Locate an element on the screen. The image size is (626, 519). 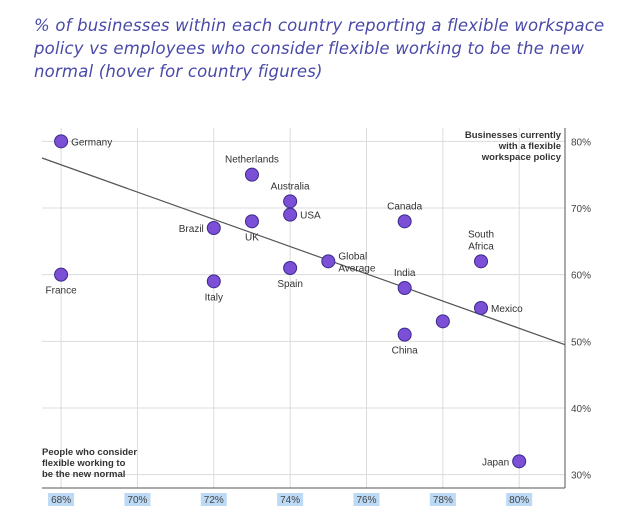
x-tick-label-80: 80% is located at coordinates (519, 500).